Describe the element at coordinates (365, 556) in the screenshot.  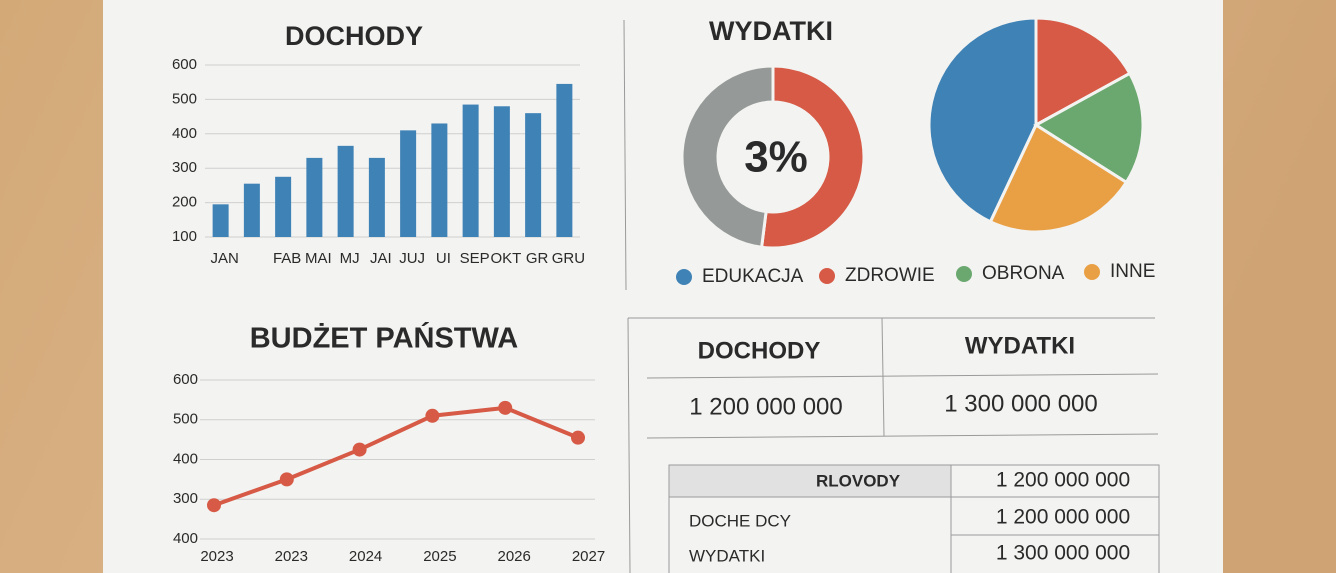
I see `x-tick-label: 2024` at that location.